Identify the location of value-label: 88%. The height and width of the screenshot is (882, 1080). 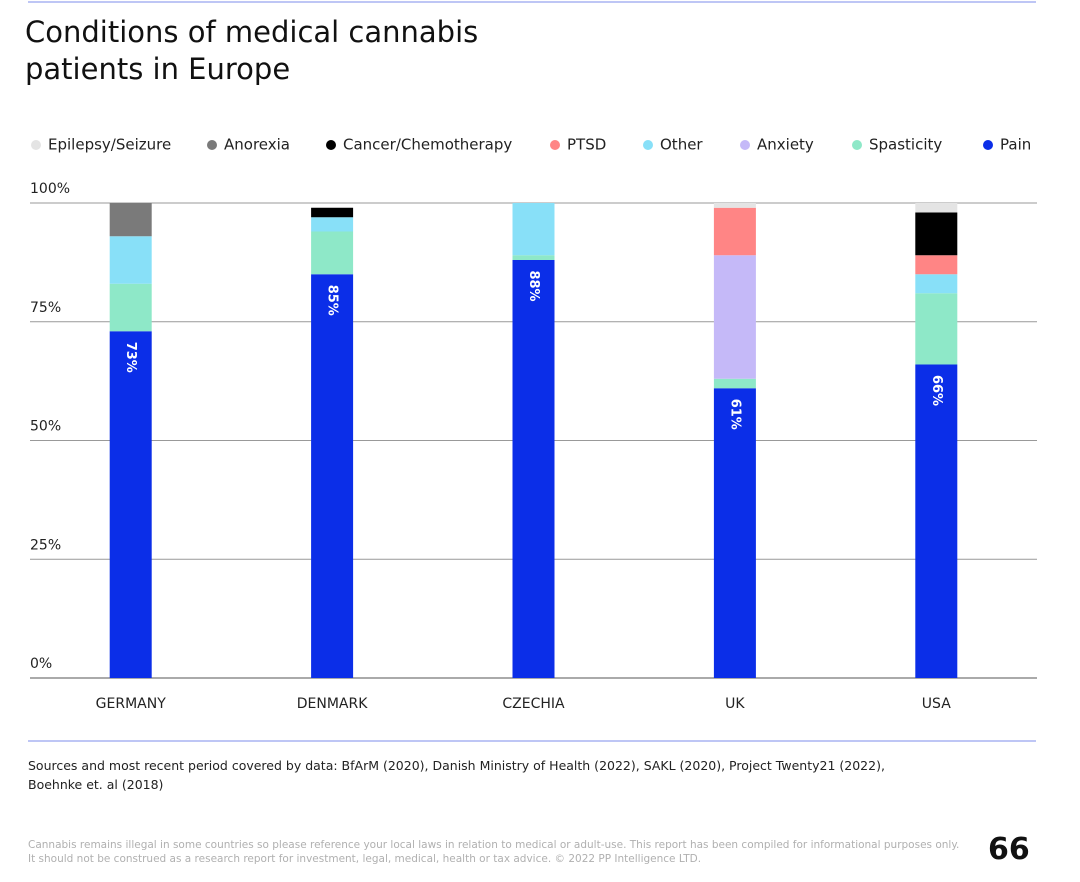
(533, 285).